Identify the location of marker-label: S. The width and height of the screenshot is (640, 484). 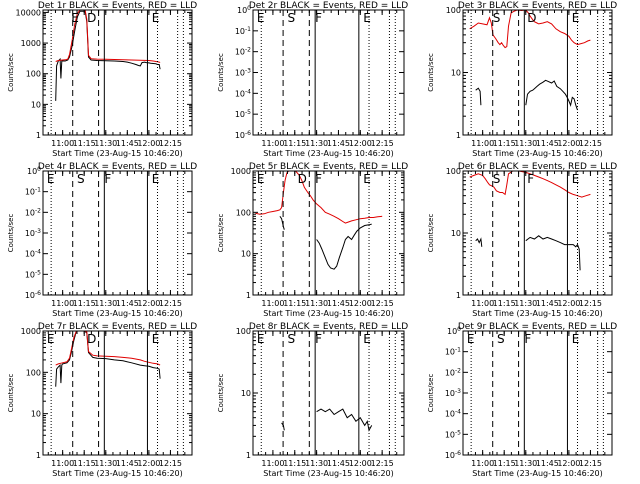
(497, 18).